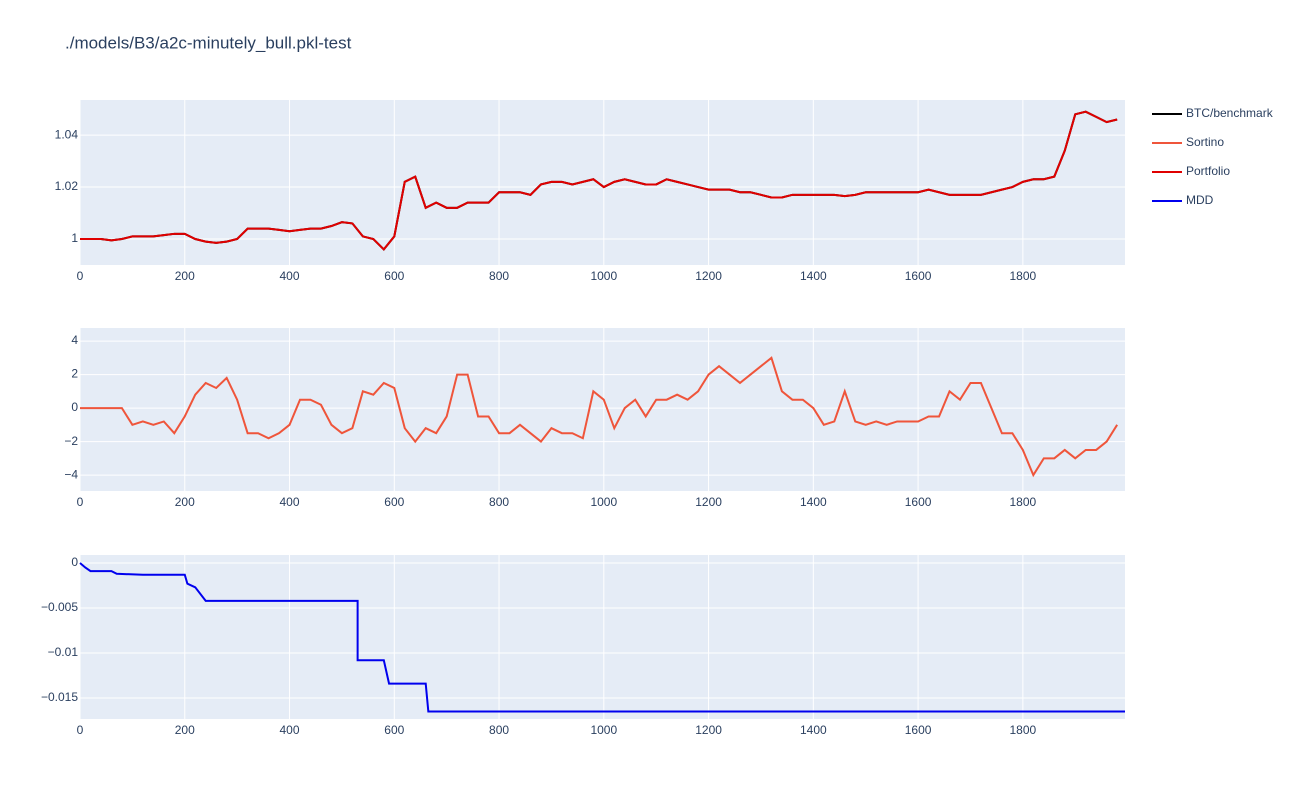 The image size is (1300, 800). What do you see at coordinates (74, 340) in the screenshot?
I see `y-tick-label: 4` at bounding box center [74, 340].